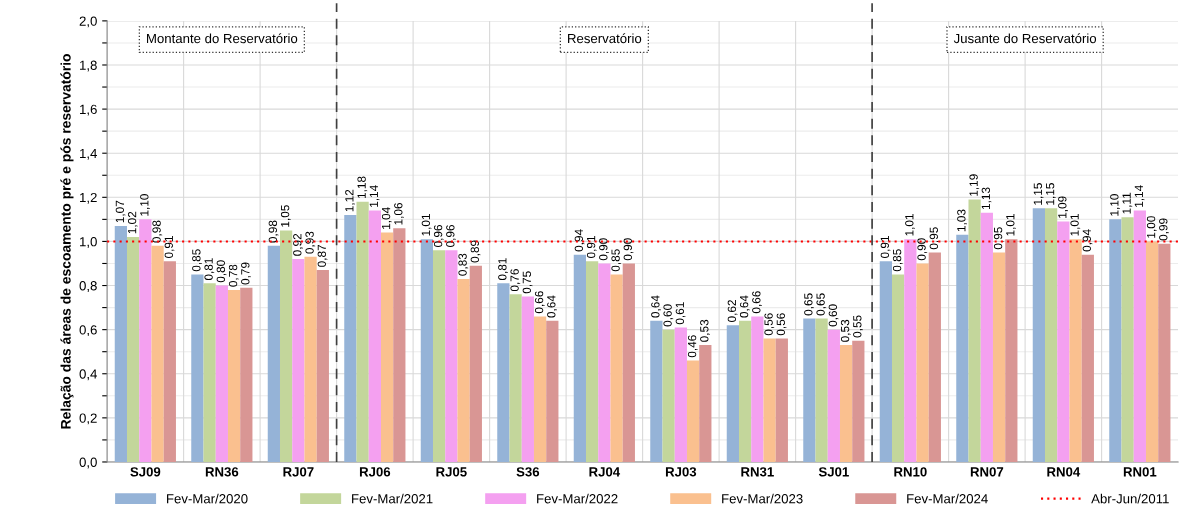 The height and width of the screenshot is (522, 1190). What do you see at coordinates (1127, 203) in the screenshot?
I see `data-label: 1,11` at bounding box center [1127, 203].